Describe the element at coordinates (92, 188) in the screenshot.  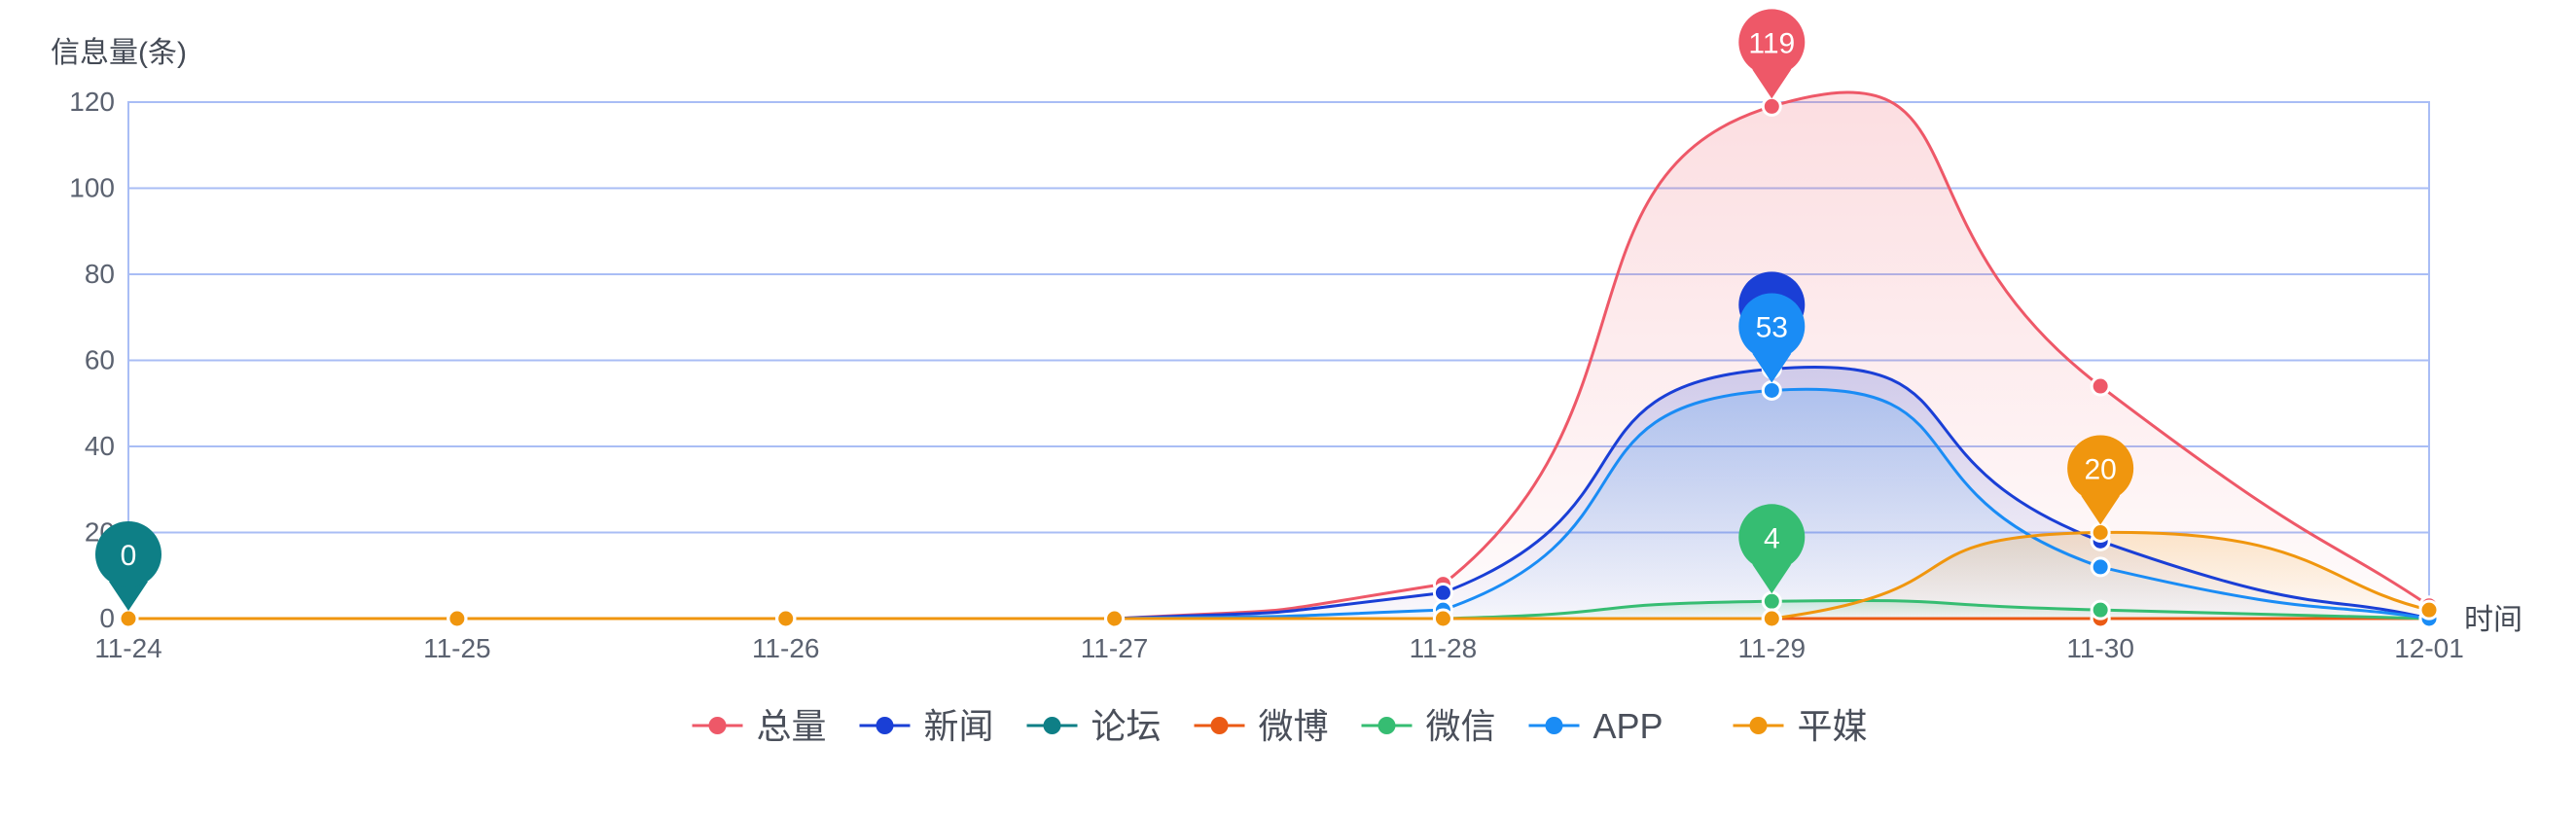
I see `y-tick-label: 100` at that location.